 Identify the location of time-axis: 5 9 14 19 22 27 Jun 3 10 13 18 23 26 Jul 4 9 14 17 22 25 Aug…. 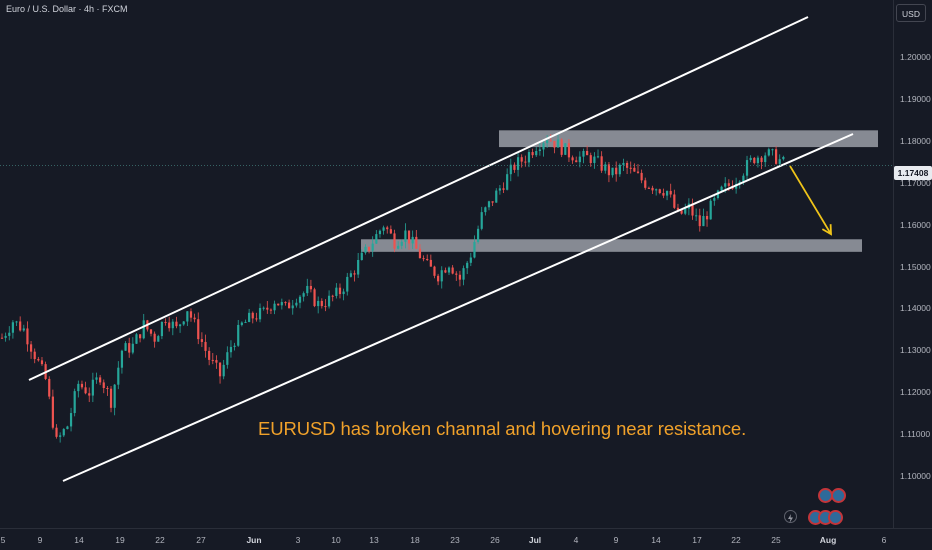
(466, 539).